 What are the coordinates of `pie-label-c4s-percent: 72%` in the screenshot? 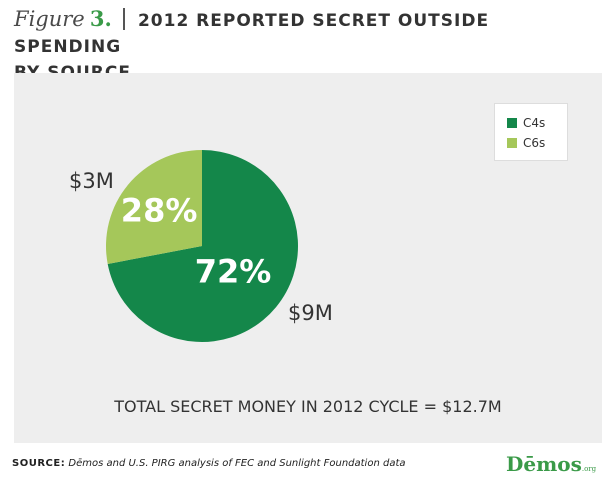 It's located at (233, 272).